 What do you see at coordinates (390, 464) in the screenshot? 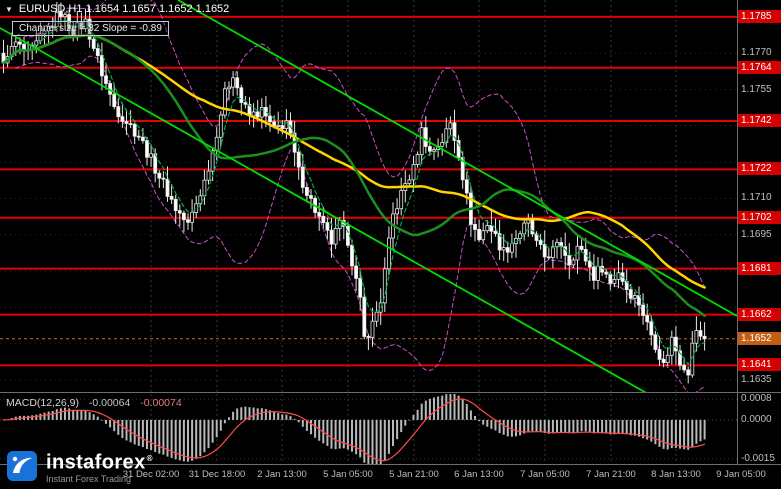
I see `time-axis-separator` at bounding box center [390, 464].